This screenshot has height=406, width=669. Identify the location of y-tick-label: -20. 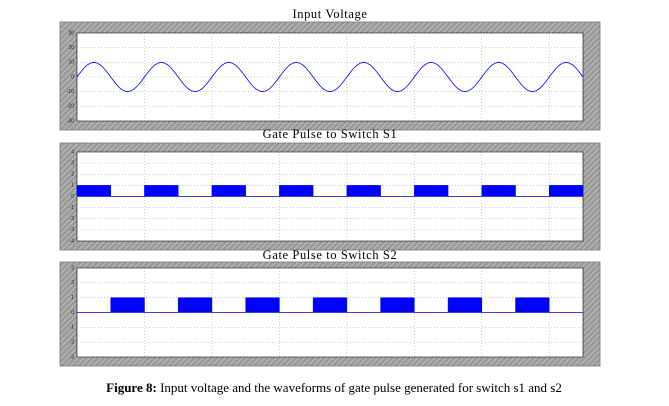
(70, 107).